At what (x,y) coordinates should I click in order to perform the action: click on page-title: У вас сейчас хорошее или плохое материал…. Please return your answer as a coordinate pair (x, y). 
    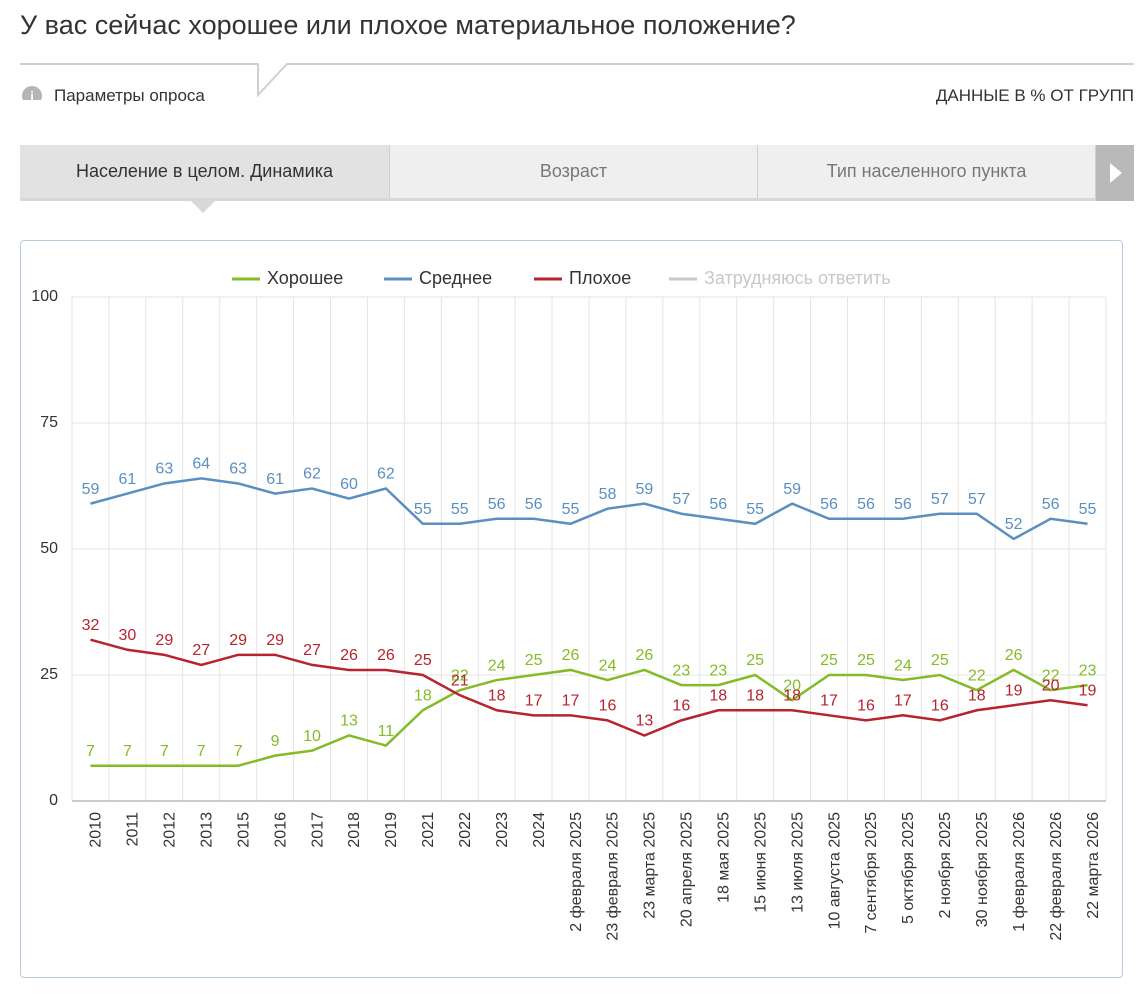
    Looking at the image, I should click on (408, 25).